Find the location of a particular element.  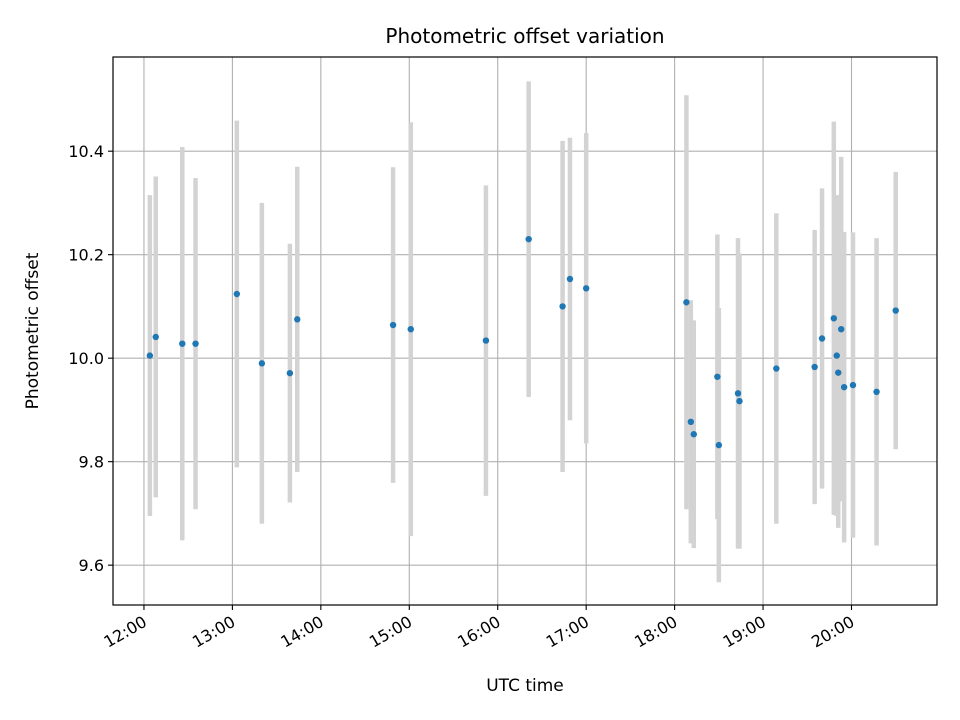

y-axis: 9.6 9.8 10.0 10.2 10.4 is located at coordinates (90, 358).